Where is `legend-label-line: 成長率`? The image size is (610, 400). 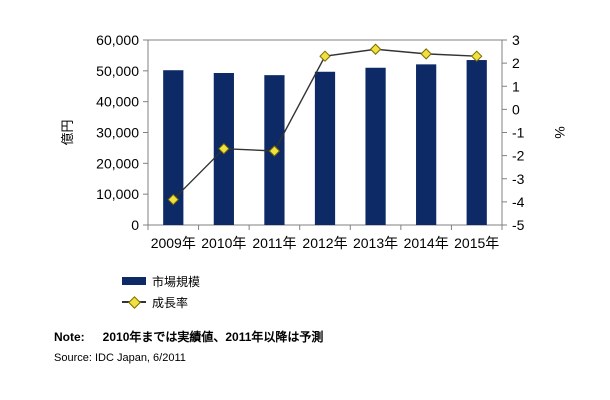
legend-label-line: 成長率 is located at coordinates (170, 302).